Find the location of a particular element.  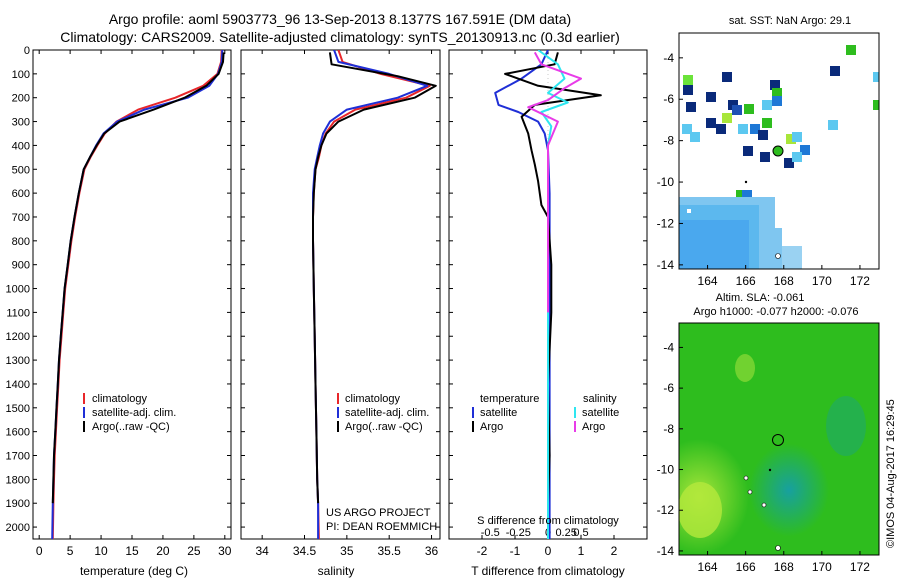

sla-map-shading is located at coordinates (779, 439).